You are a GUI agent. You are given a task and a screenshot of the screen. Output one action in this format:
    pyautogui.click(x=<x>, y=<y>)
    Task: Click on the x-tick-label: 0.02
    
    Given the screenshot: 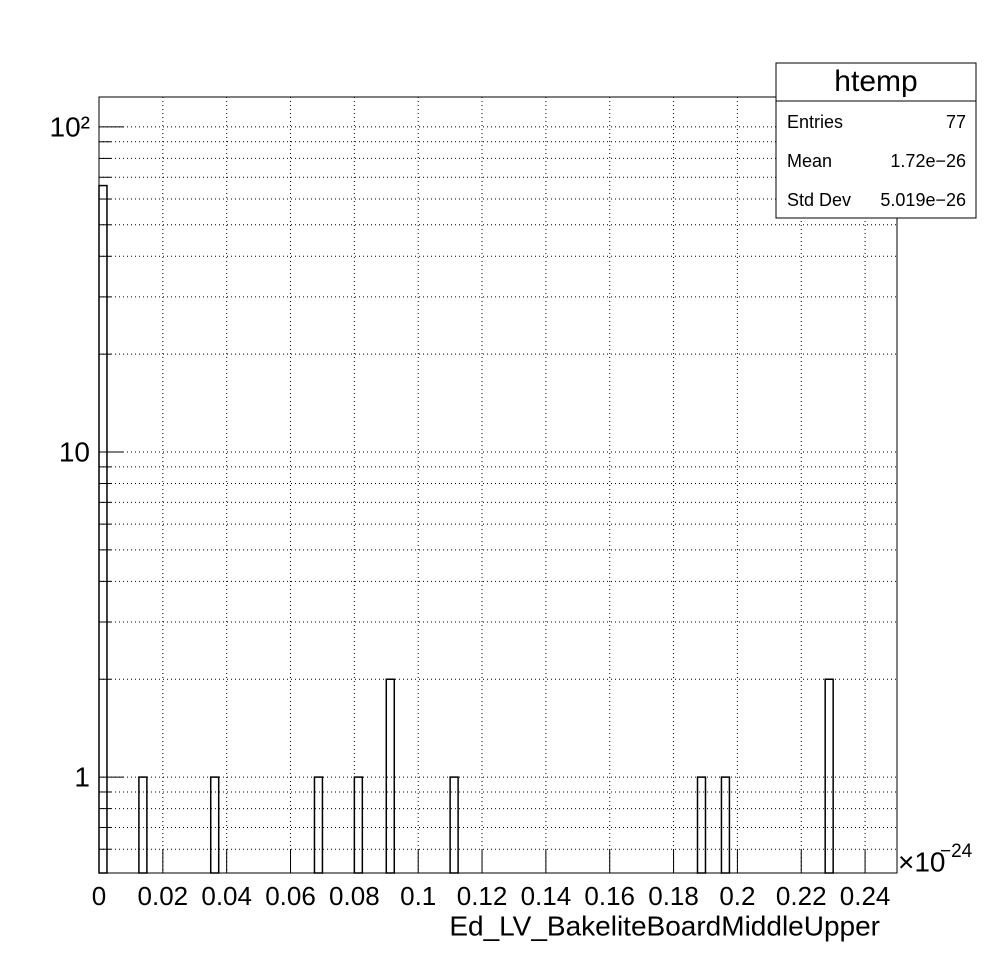 What is the action you would take?
    pyautogui.click(x=163, y=896)
    